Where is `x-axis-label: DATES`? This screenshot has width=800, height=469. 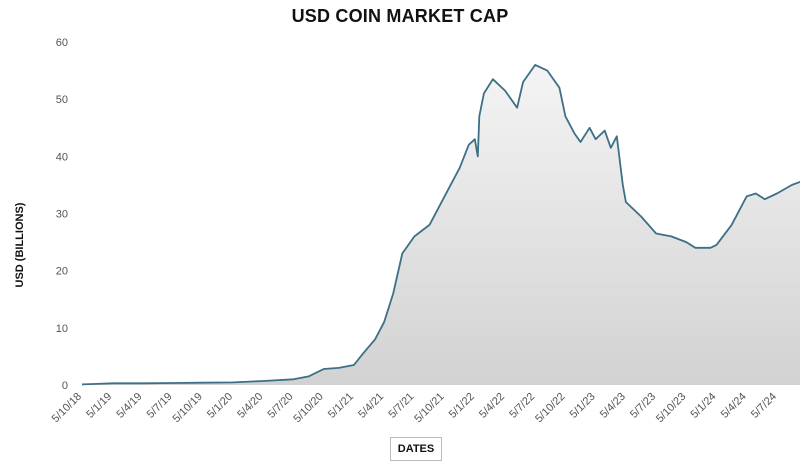
x-axis-label: DATES is located at coordinates (416, 449).